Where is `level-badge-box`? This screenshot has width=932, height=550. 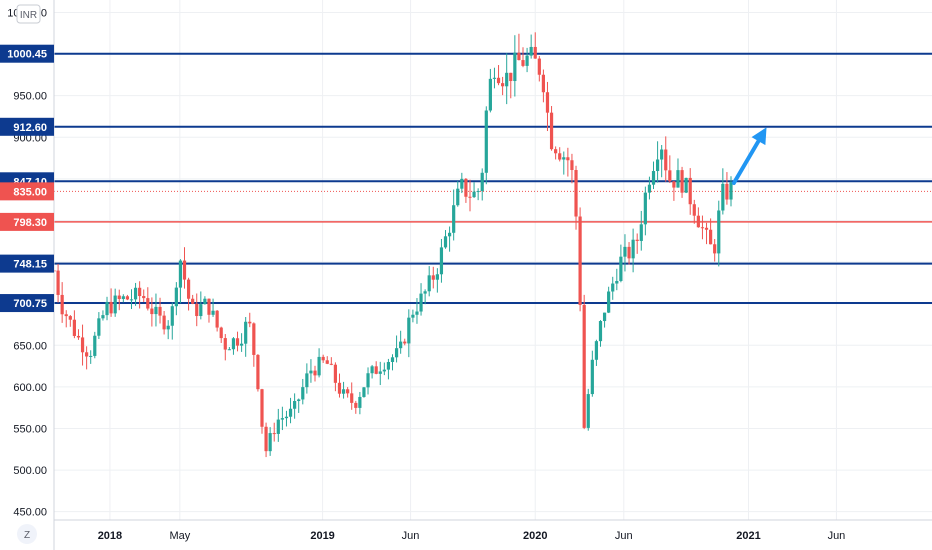
level-badge-box is located at coordinates (27, 126).